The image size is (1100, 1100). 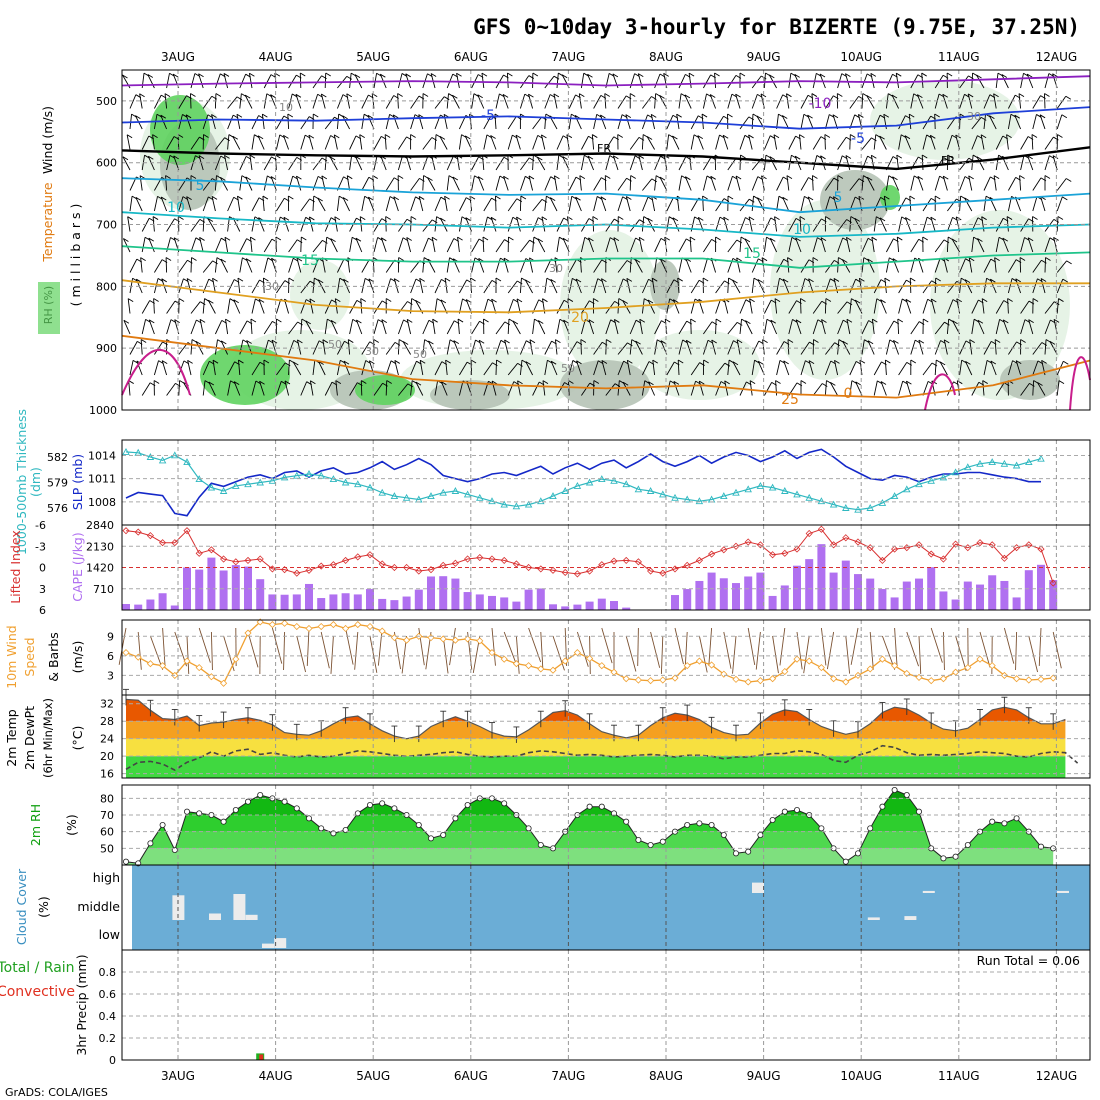 I want to click on rh-band, so click(x=590, y=806).